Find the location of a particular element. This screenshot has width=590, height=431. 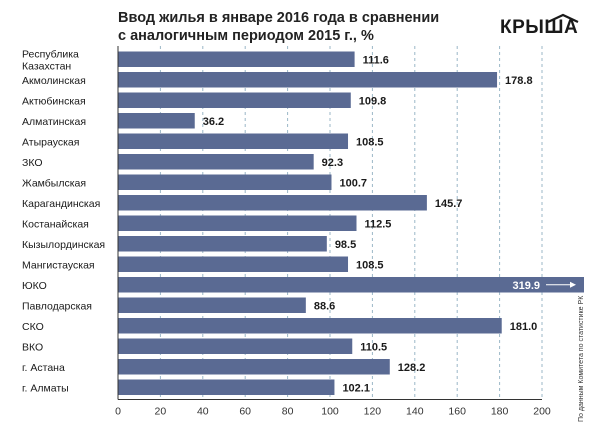

category-label: Актюбинская is located at coordinates (54, 101).